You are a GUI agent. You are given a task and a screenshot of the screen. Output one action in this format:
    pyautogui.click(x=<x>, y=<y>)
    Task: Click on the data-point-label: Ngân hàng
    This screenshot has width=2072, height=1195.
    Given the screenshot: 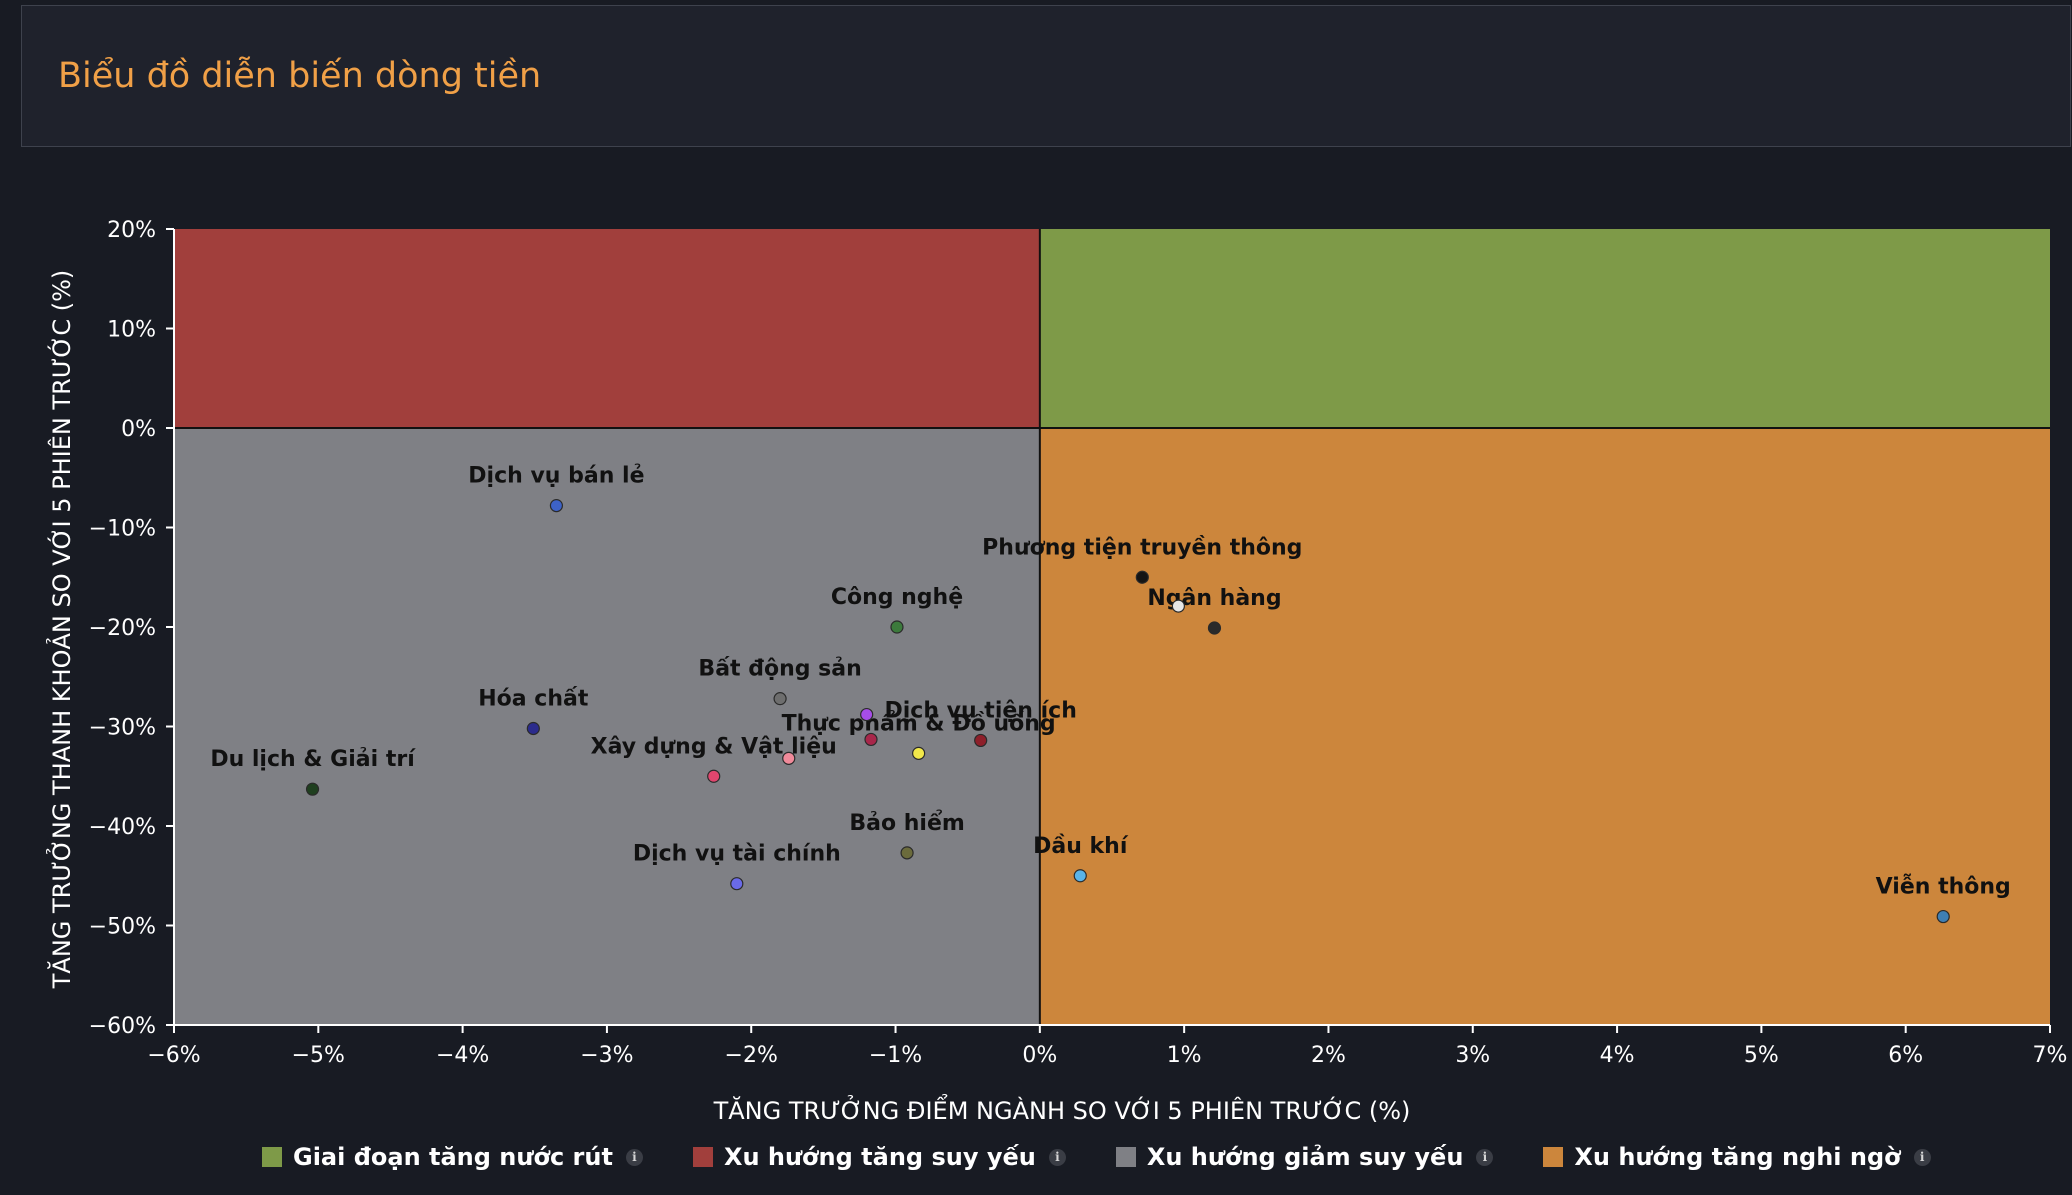 What is the action you would take?
    pyautogui.click(x=1214, y=598)
    